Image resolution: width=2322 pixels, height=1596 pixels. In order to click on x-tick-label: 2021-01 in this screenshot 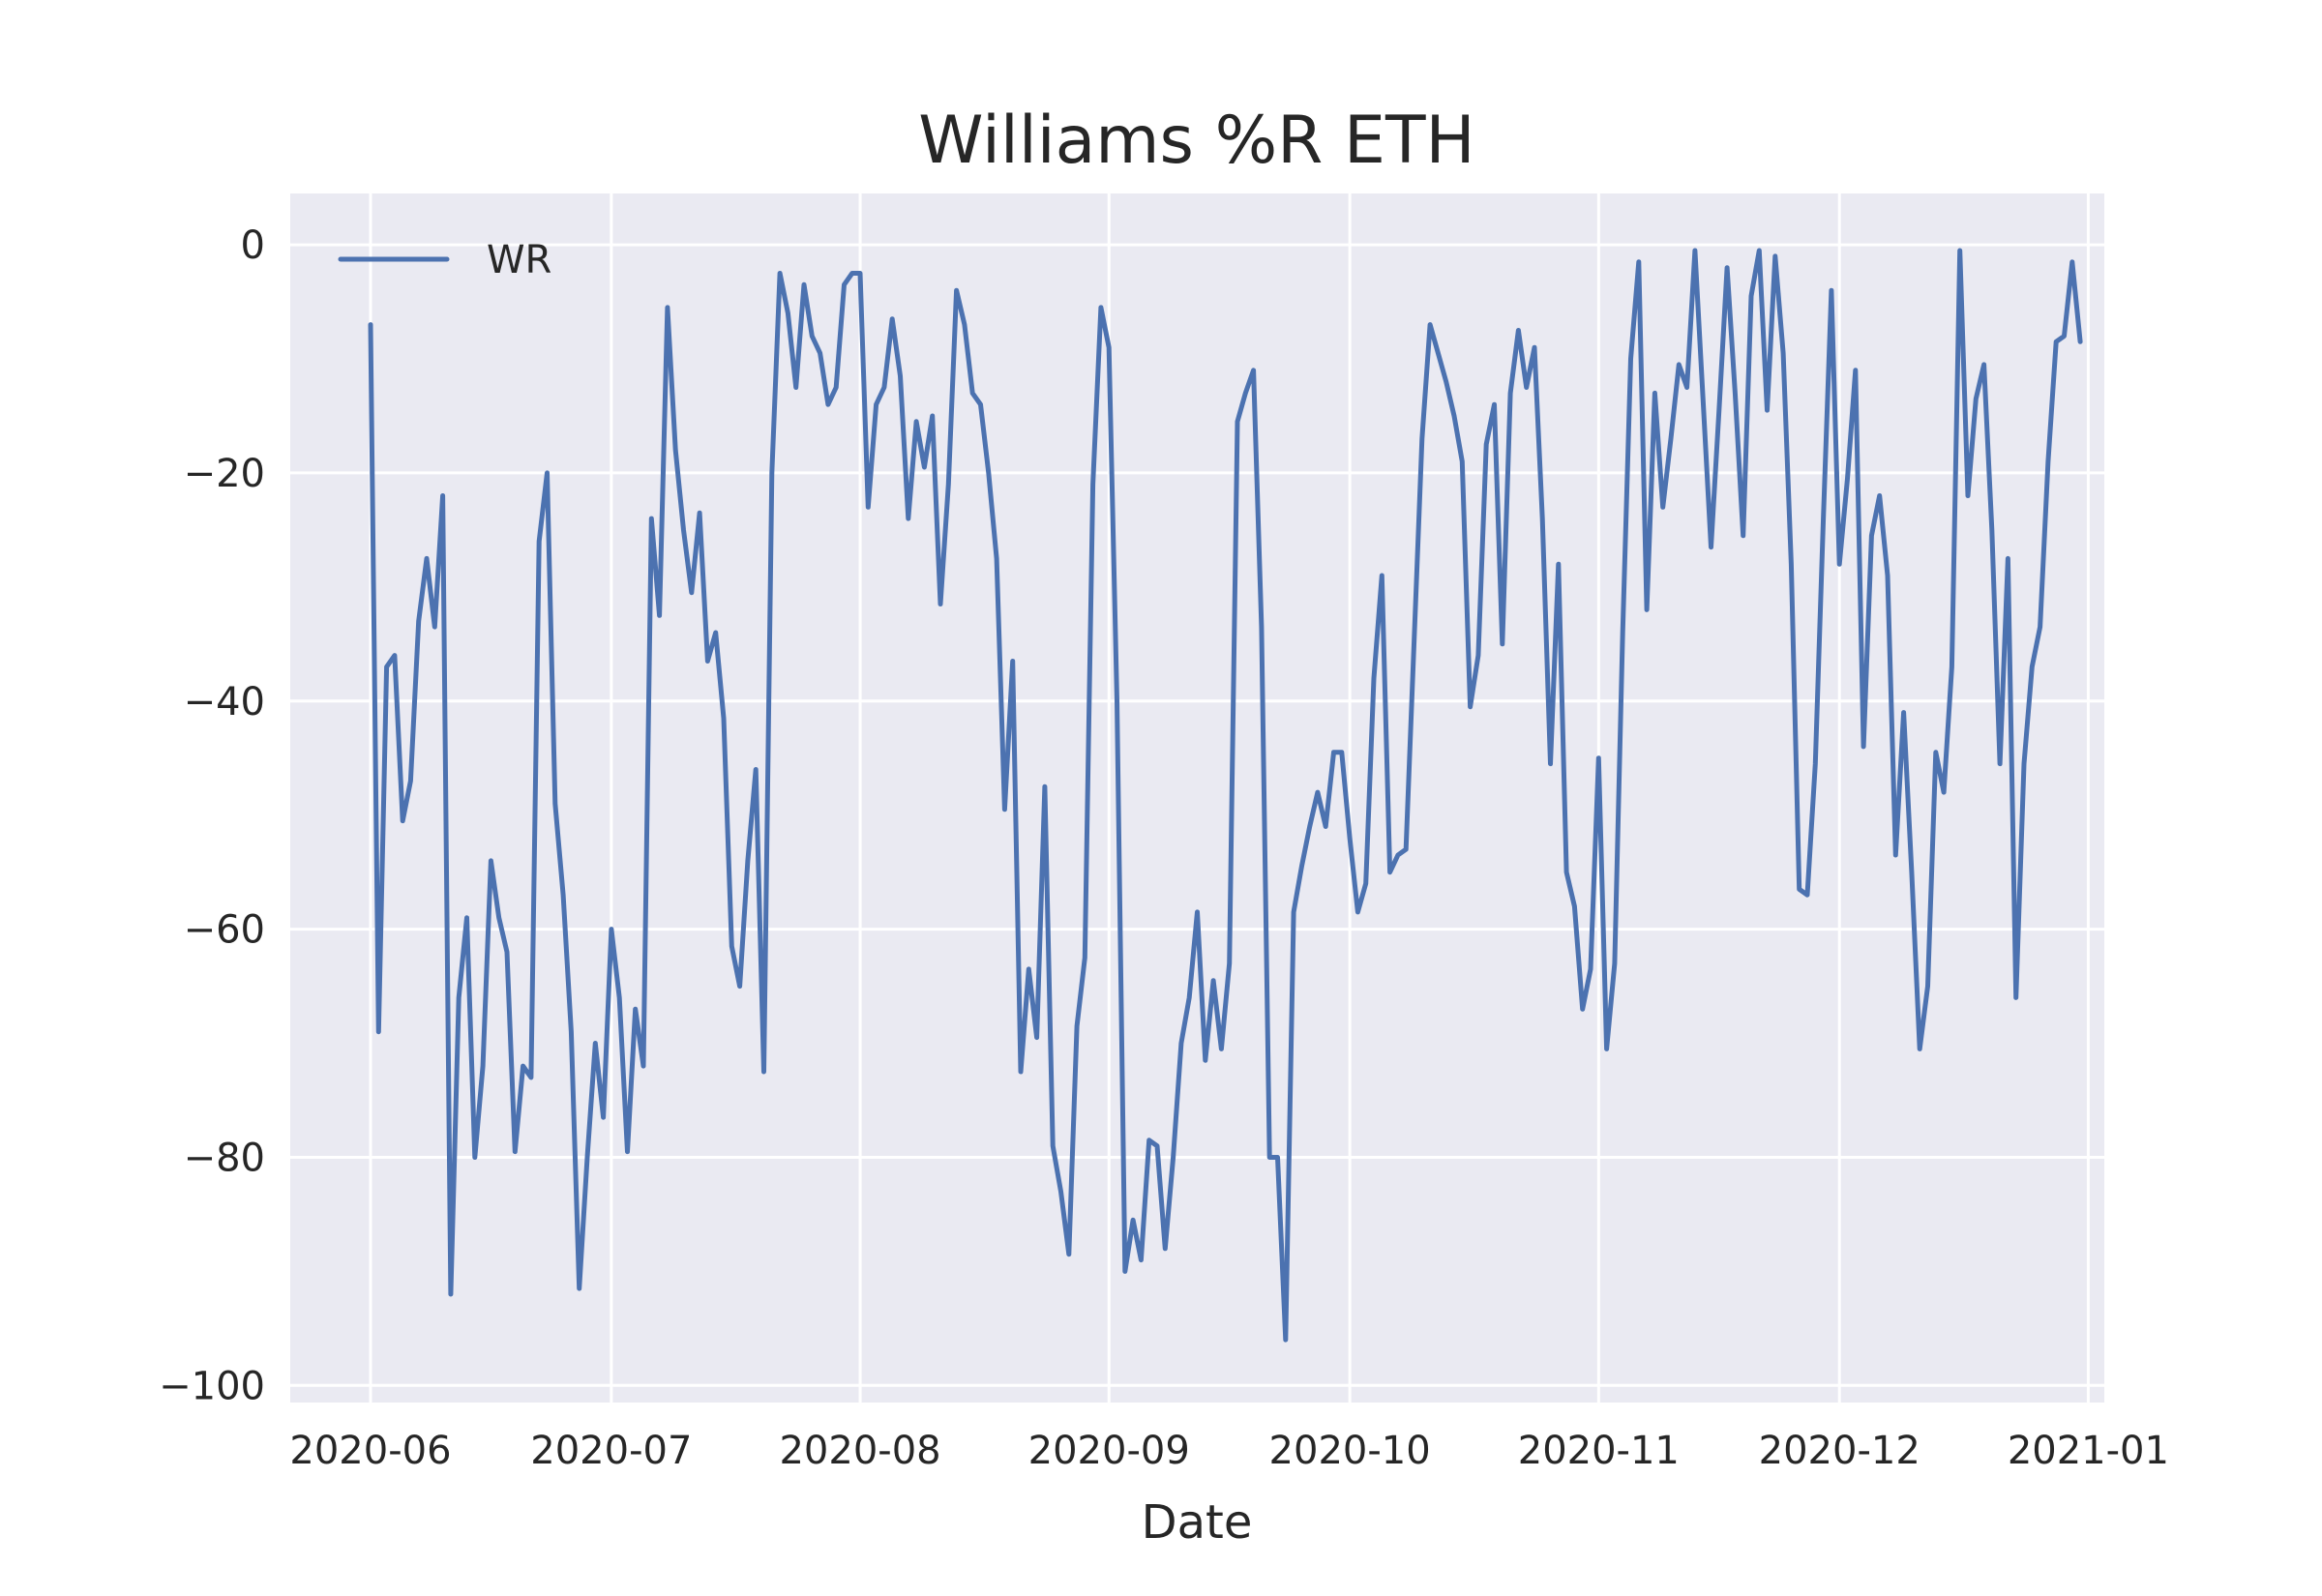, I will do `click(2088, 1451)`.